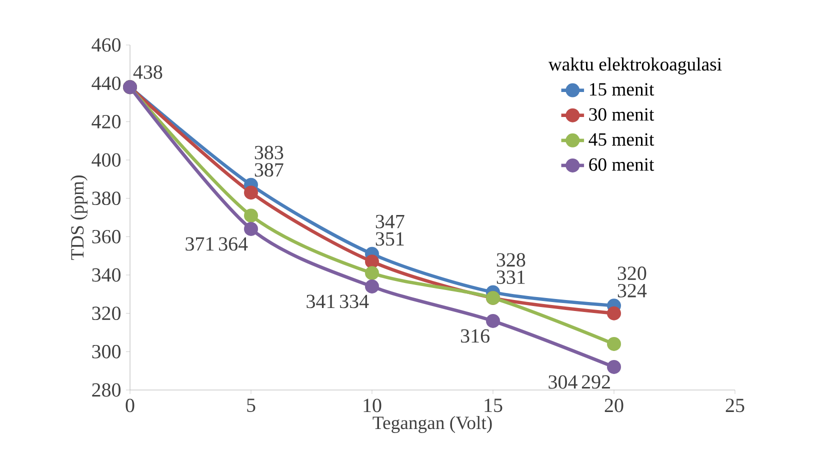 Image resolution: width=829 pixels, height=459 pixels. What do you see at coordinates (320, 301) in the screenshot?
I see `data-label: 341` at bounding box center [320, 301].